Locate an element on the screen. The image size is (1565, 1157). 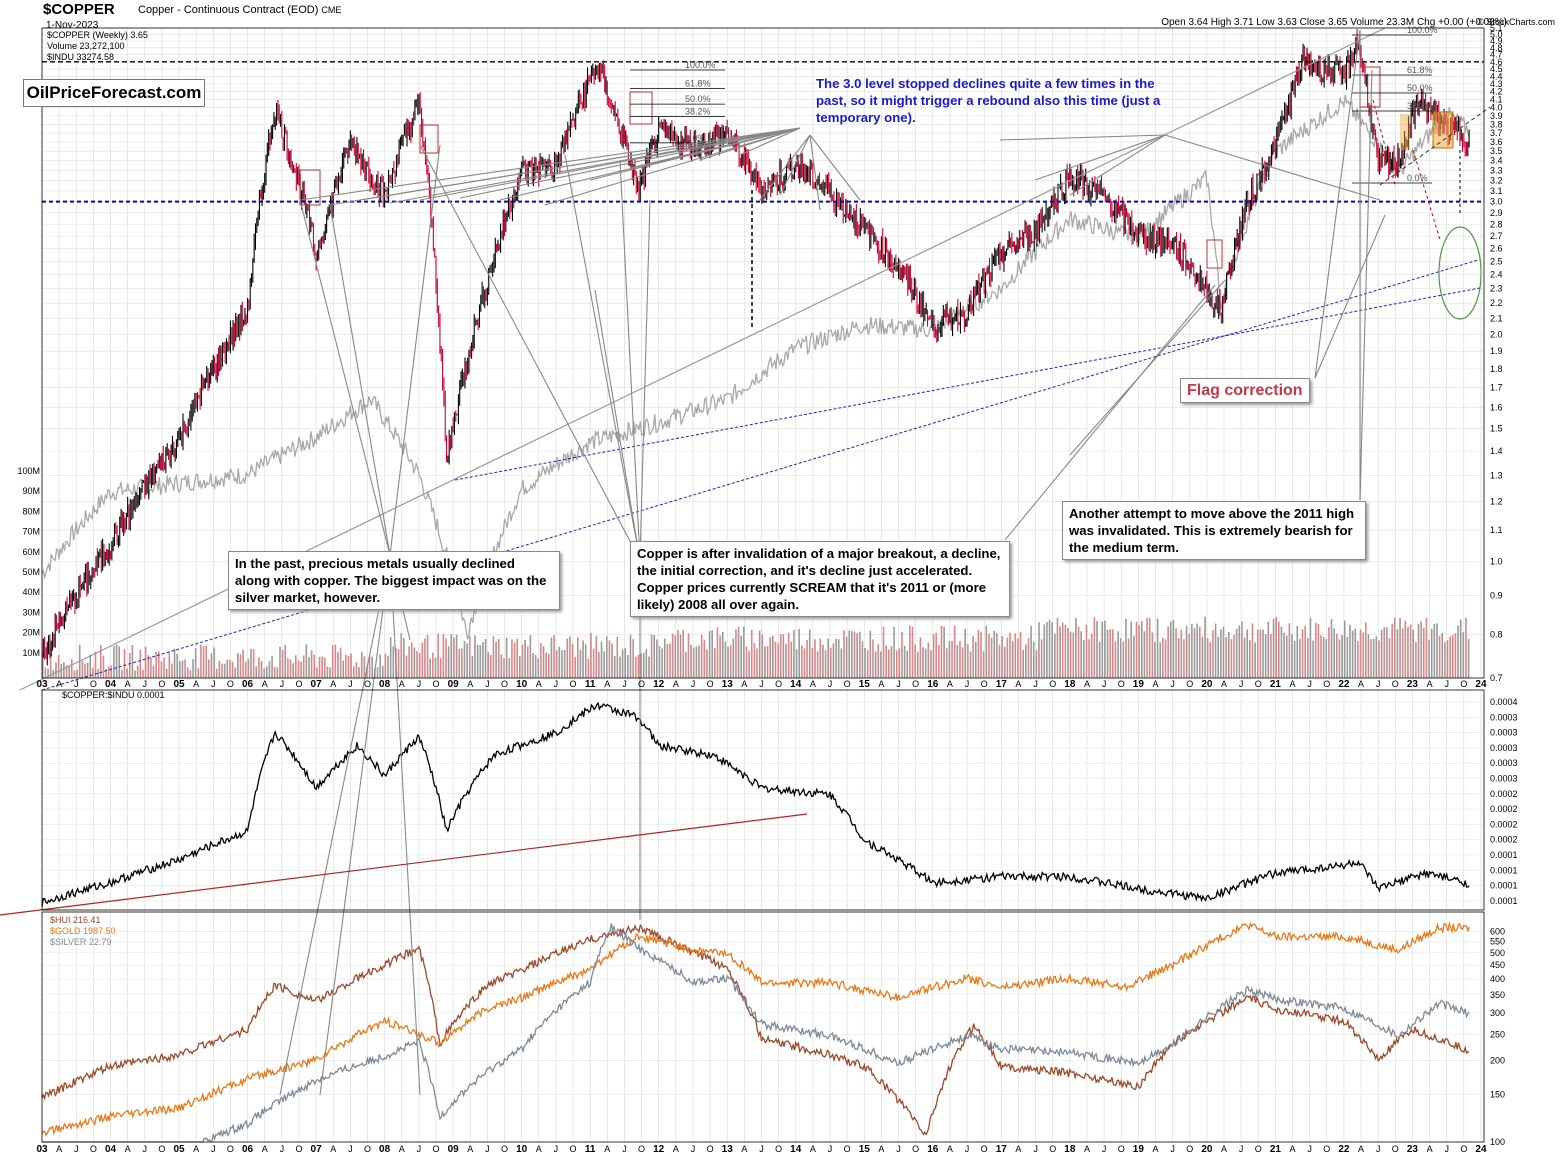
y-tick-label: 2.1 is located at coordinates (1496, 318).